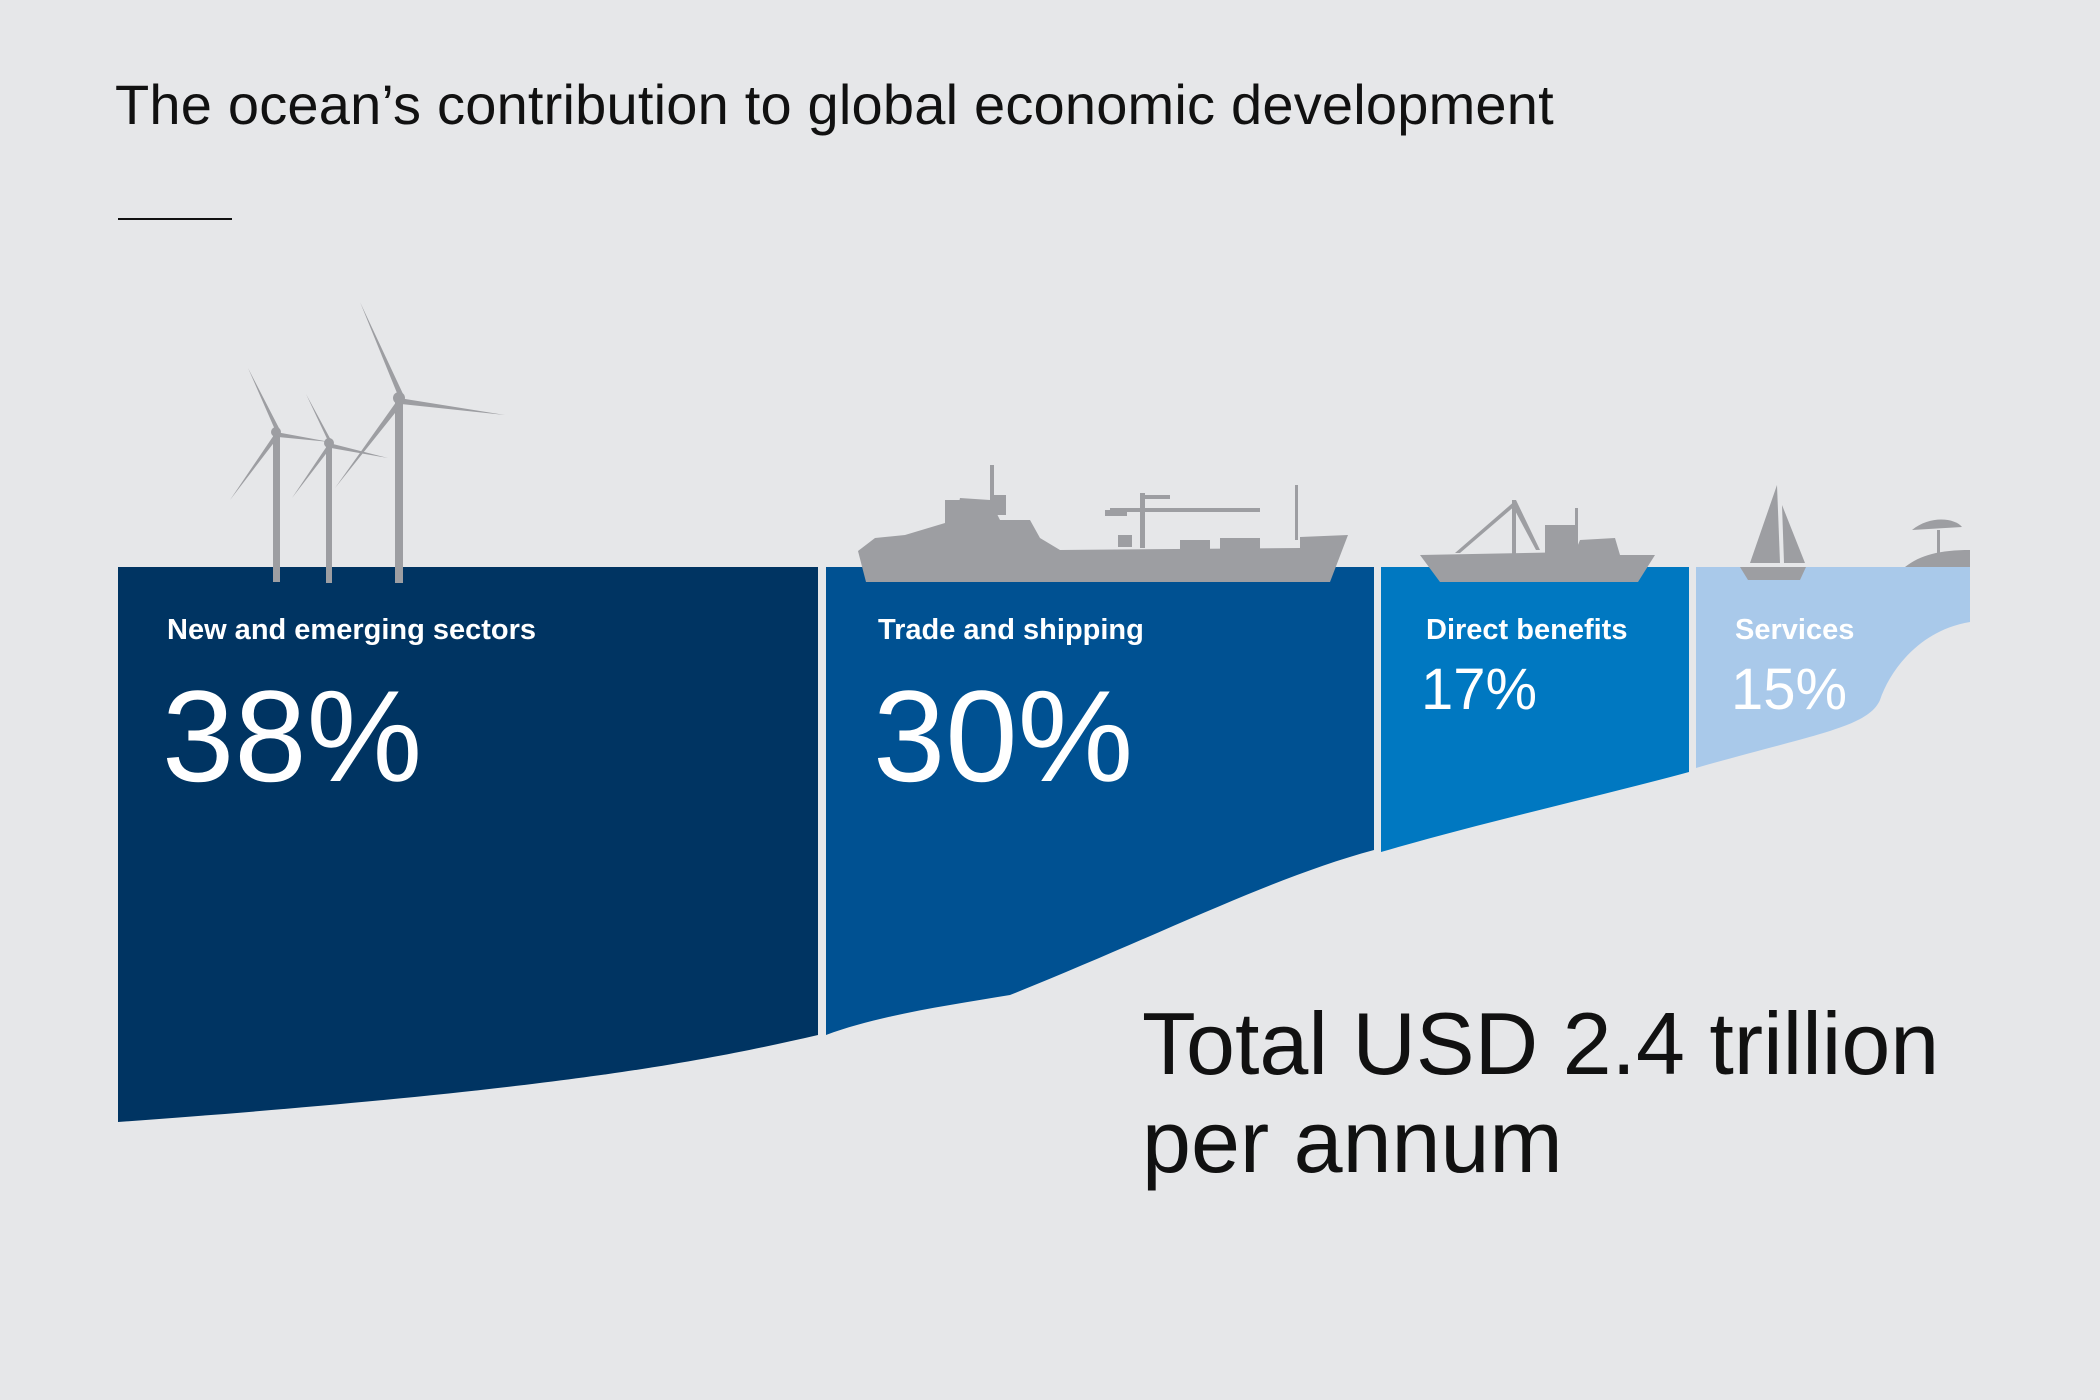 The width and height of the screenshot is (2100, 1400). Describe the element at coordinates (1103, 523) in the screenshot. I see `cargo-ship-icon` at that location.